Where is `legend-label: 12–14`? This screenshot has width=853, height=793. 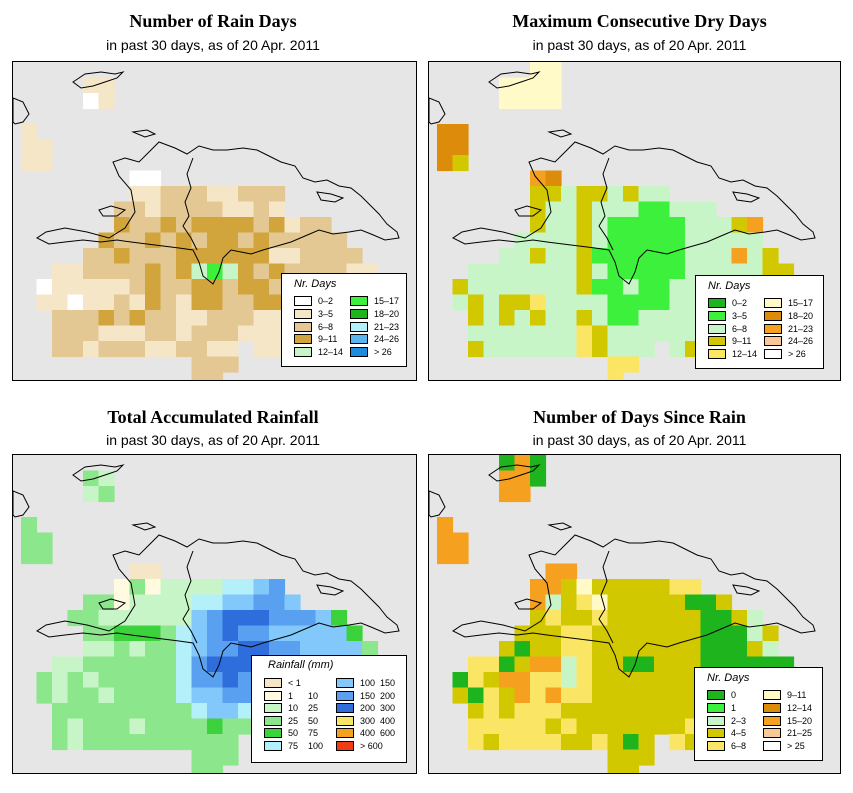 legend-label: 12–14 is located at coordinates (745, 354).